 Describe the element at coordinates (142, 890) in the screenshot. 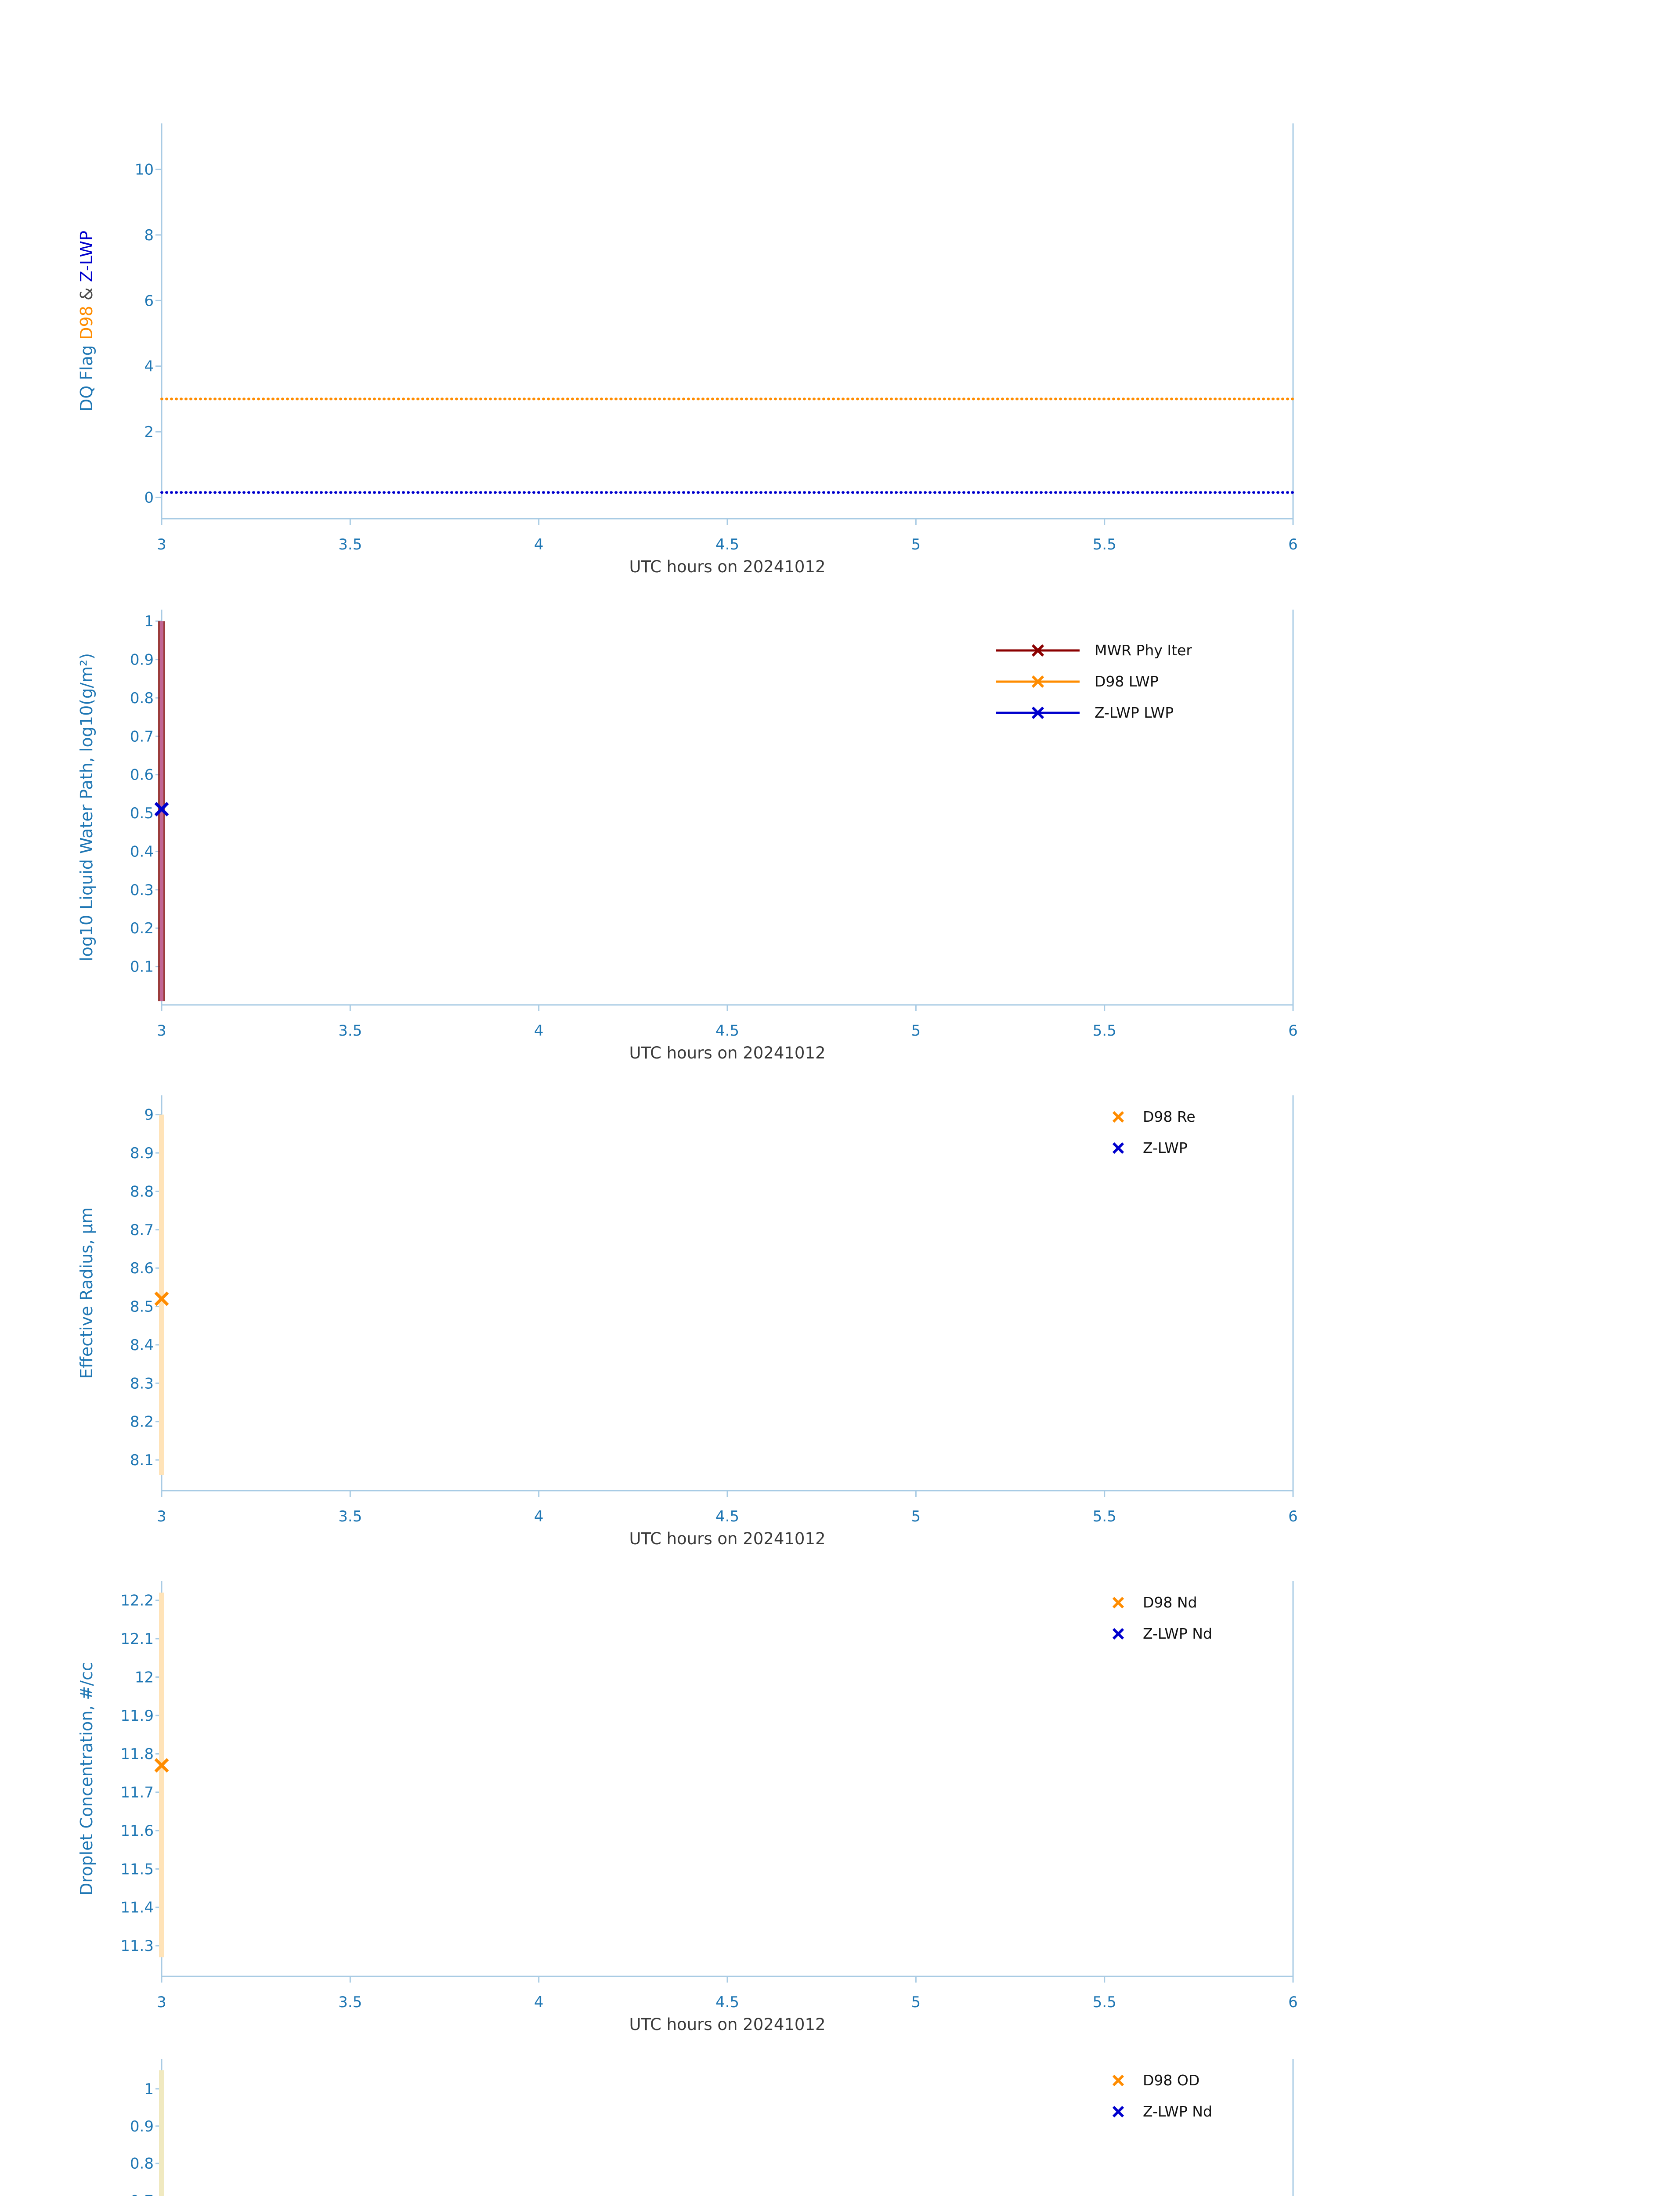

I see `y-tick-label: 0.3` at that location.